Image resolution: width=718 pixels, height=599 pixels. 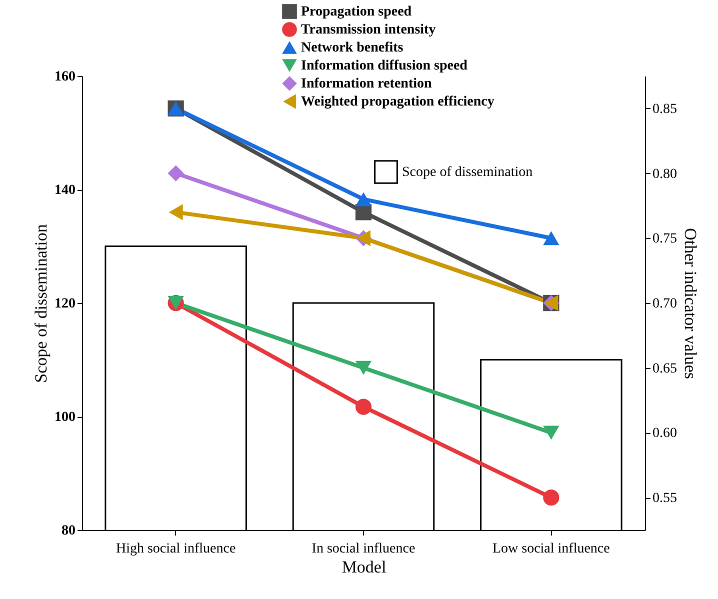 I want to click on x-tick-label: In social influence, so click(x=364, y=549).